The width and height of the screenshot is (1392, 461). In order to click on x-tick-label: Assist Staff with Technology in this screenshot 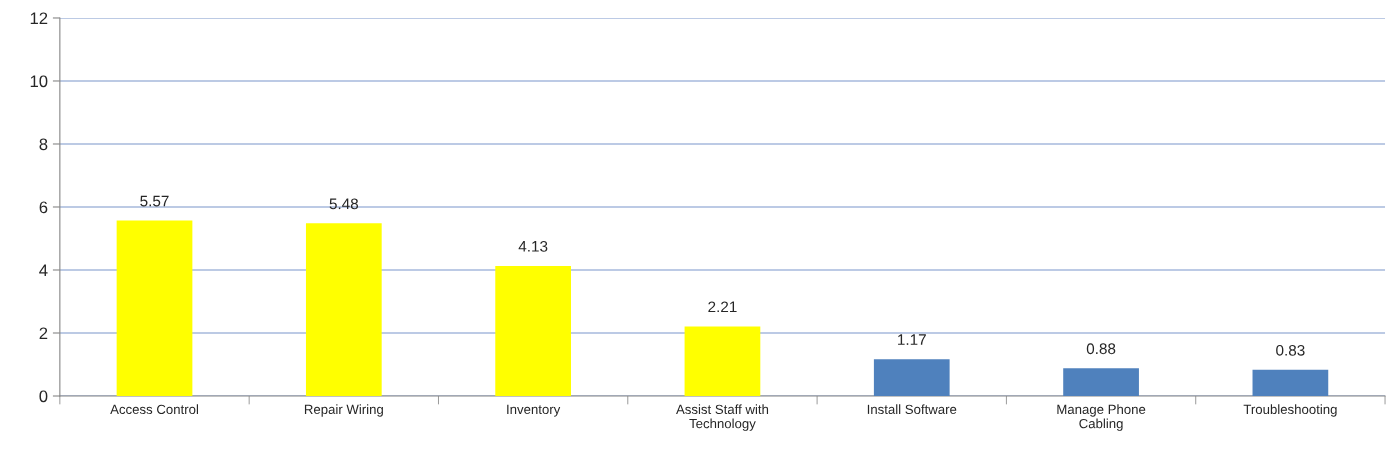, I will do `click(722, 417)`.